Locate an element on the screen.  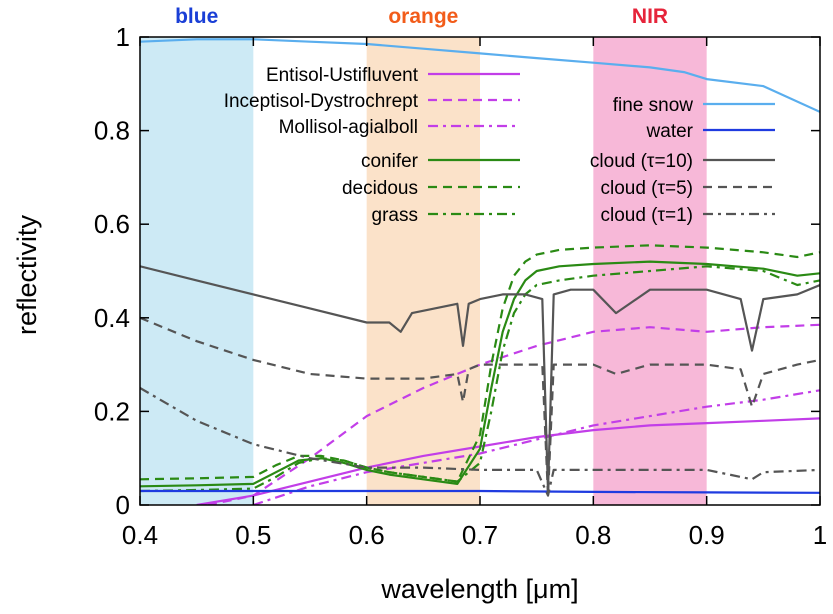
y-tick-label: 0.4 is located at coordinates (112, 318).